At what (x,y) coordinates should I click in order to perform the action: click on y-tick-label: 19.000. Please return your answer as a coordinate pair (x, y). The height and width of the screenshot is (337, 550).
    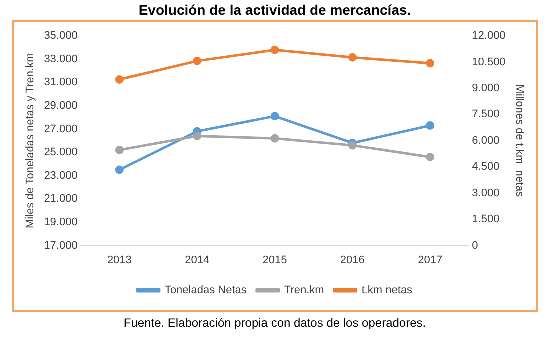
    Looking at the image, I should click on (61, 222).